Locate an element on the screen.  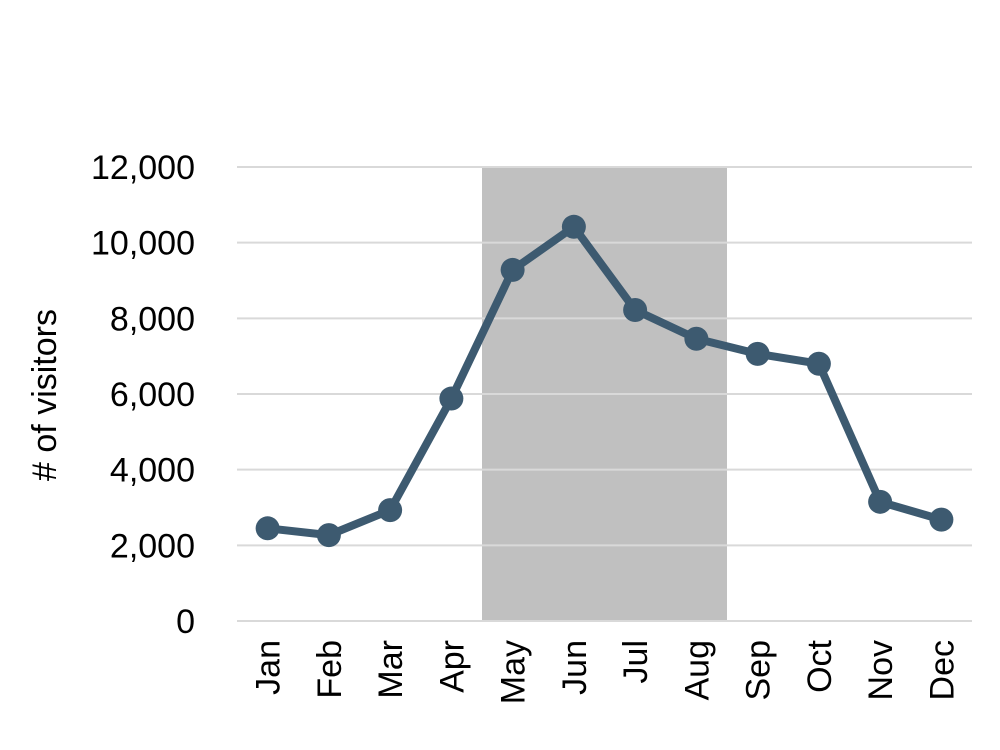
x-tick-label: May is located at coordinates (514, 672).